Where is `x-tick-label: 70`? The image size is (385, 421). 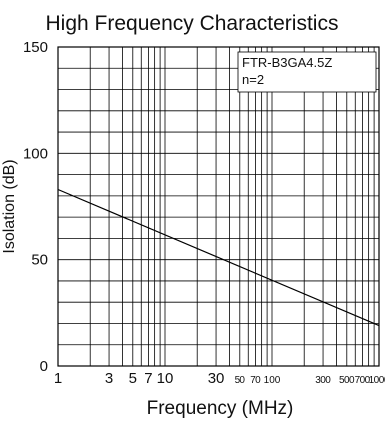 x-tick-label: 70 is located at coordinates (255, 380).